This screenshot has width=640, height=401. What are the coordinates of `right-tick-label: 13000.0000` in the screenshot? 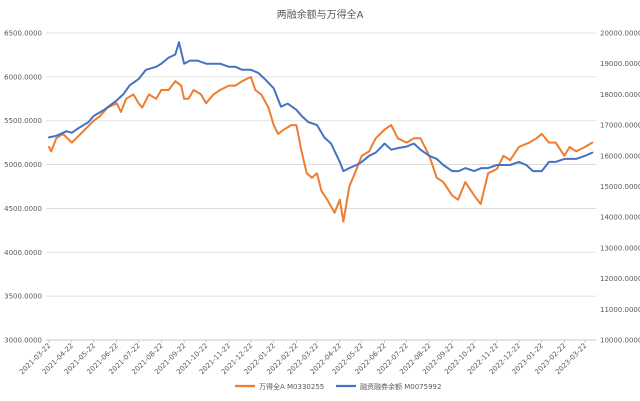 It's located at (620, 248).